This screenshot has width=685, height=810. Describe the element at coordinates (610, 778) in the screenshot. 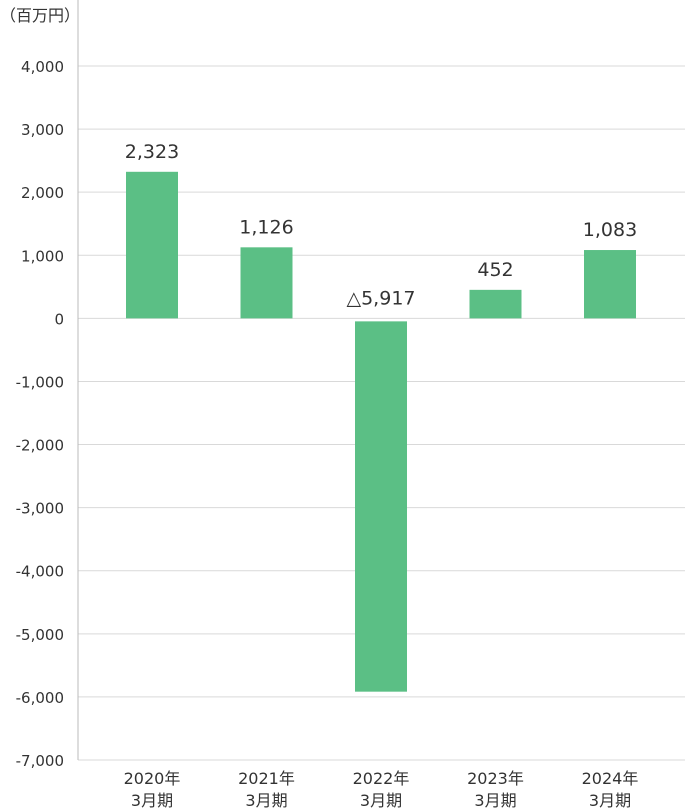

I see `x-tick-label-year: 2024年` at that location.